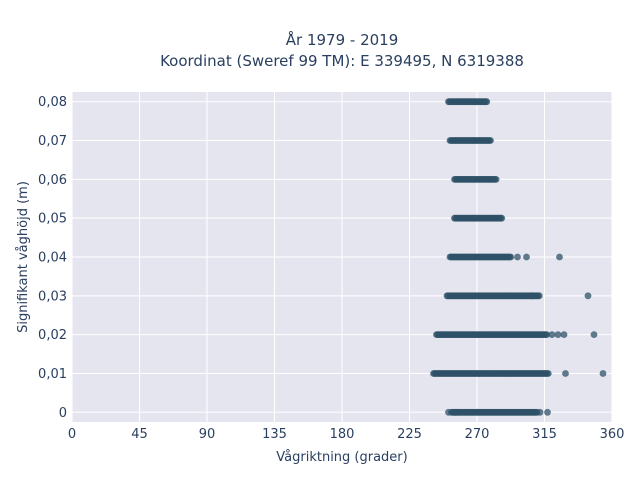 Image resolution: width=640 pixels, height=484 pixels. I want to click on chart-title-line1: År 1979 - 2019, so click(342, 39).